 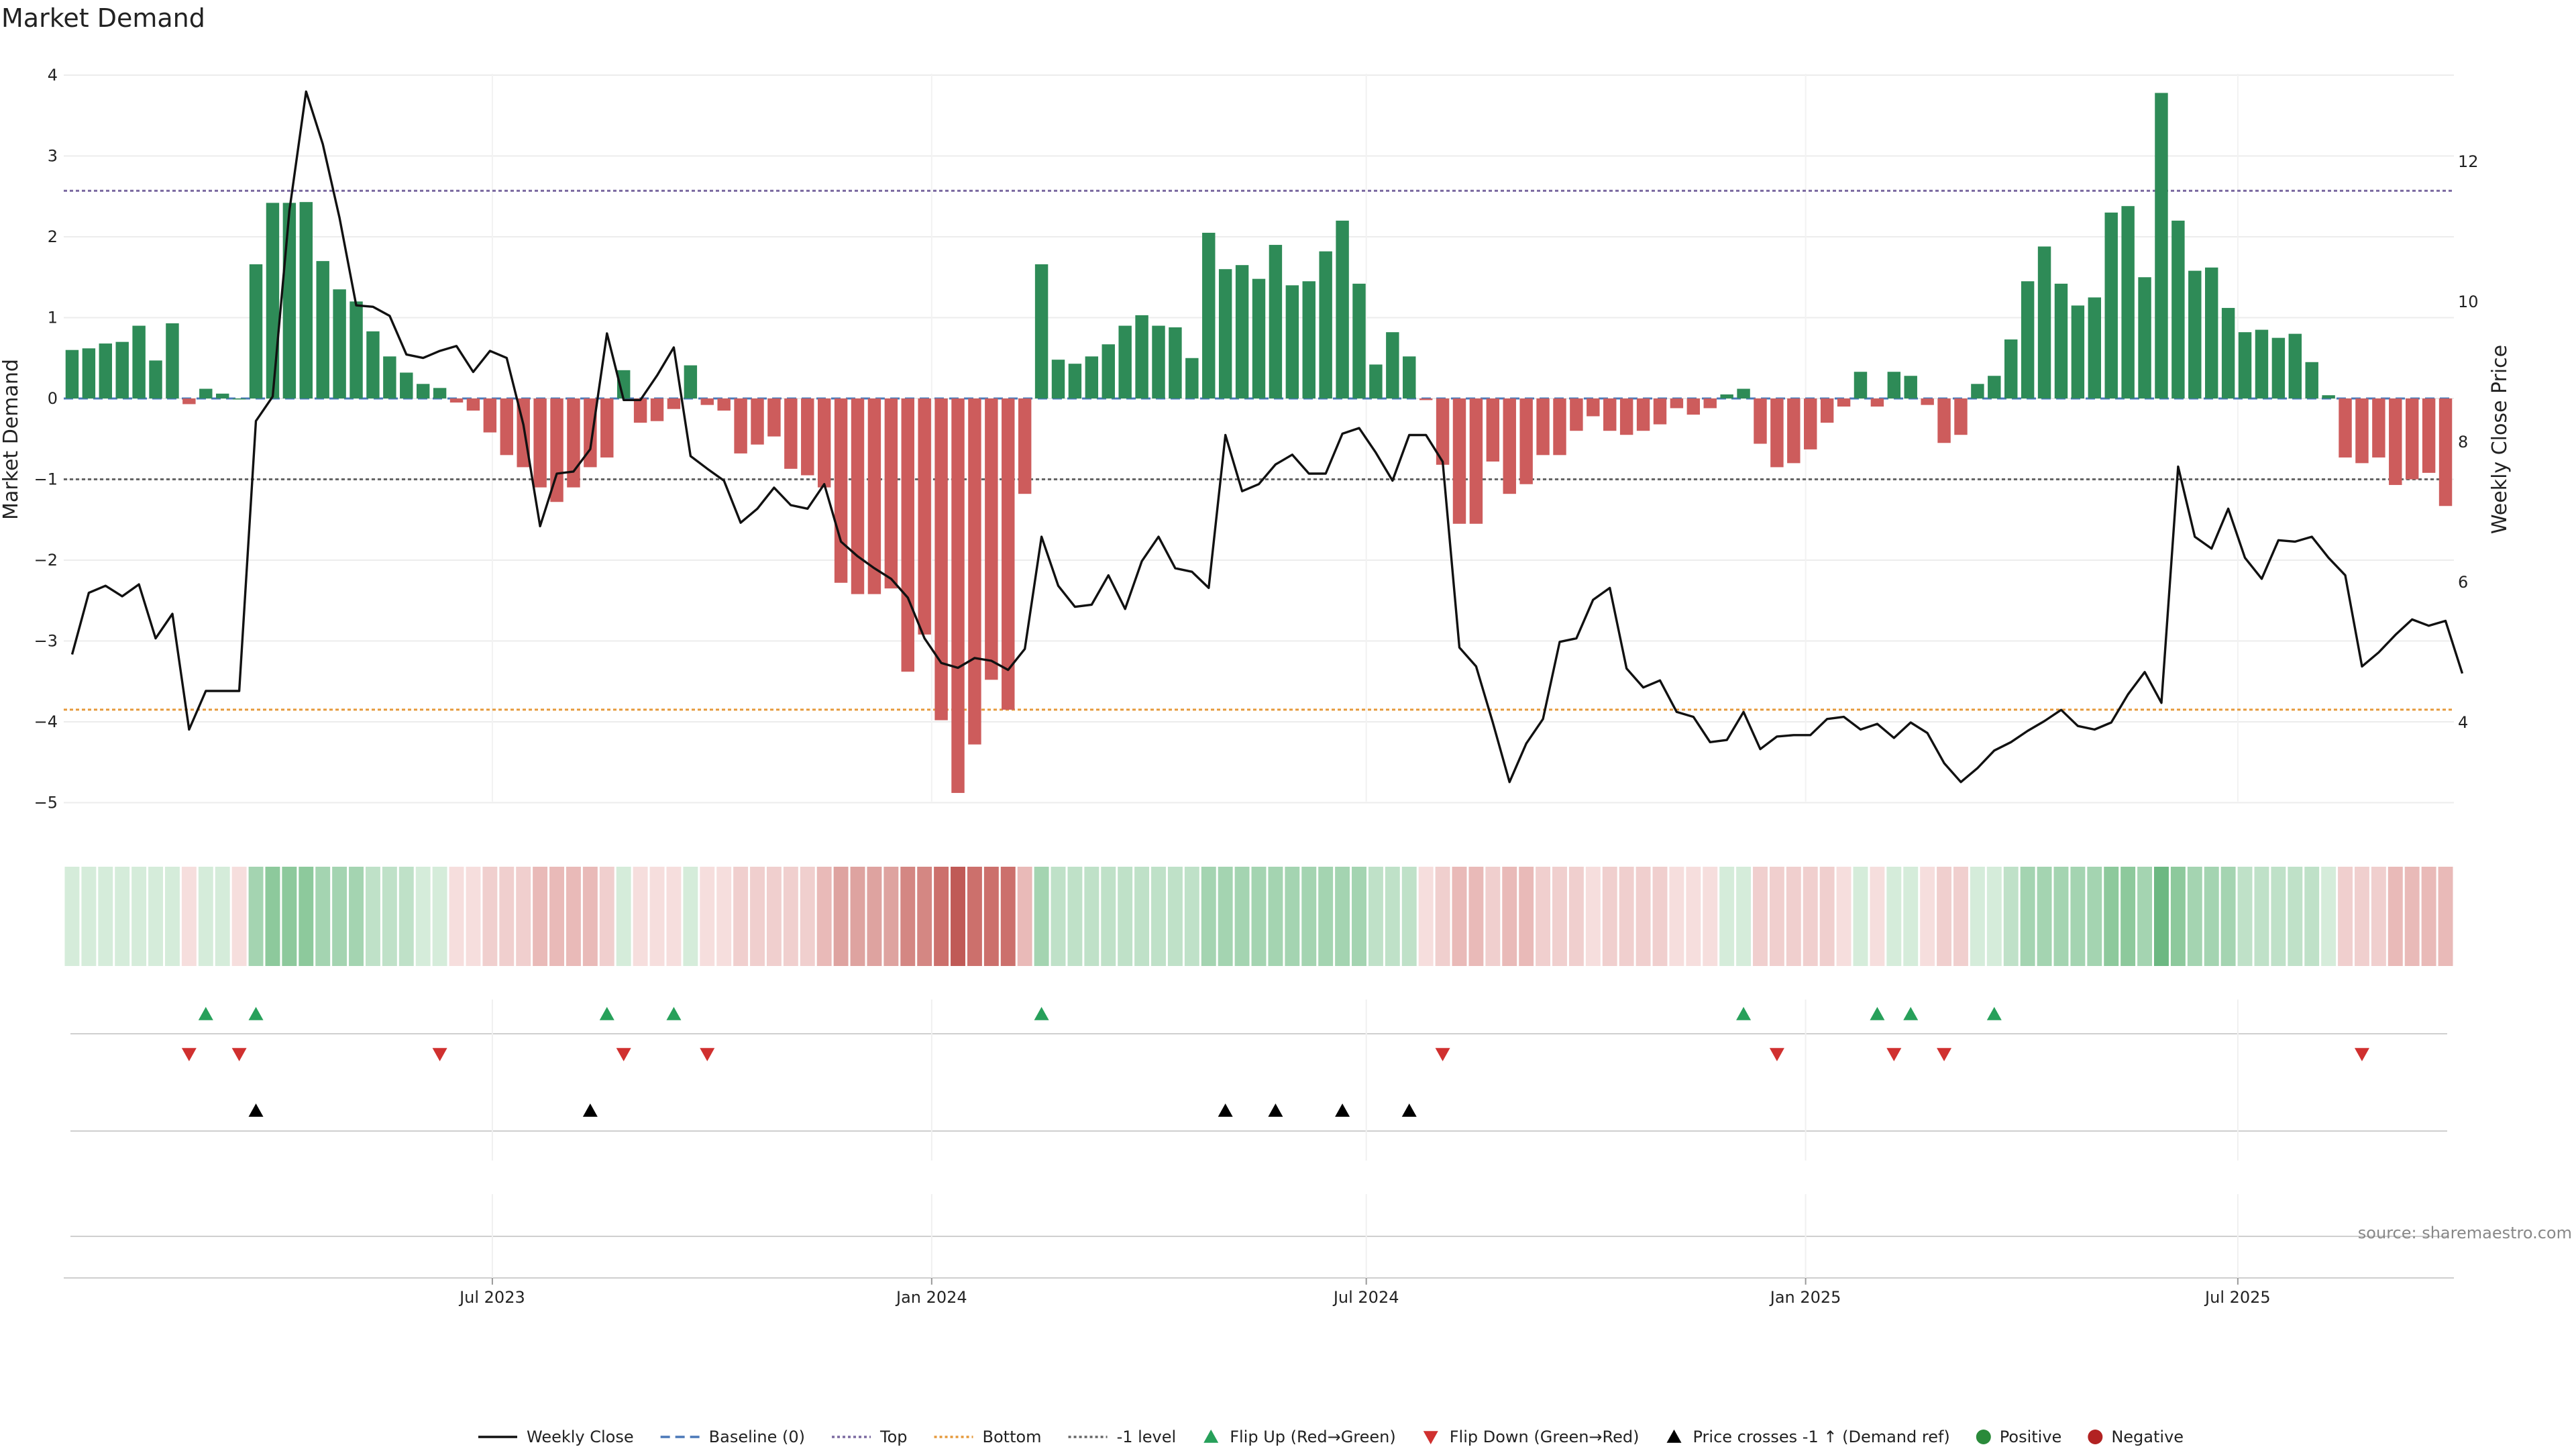 What do you see at coordinates (1364, 1292) in the screenshot?
I see `x-axis-ticks: Jul 2023 Jan 2024 Jul 2024 Jan 2025 Jul 2025` at bounding box center [1364, 1292].